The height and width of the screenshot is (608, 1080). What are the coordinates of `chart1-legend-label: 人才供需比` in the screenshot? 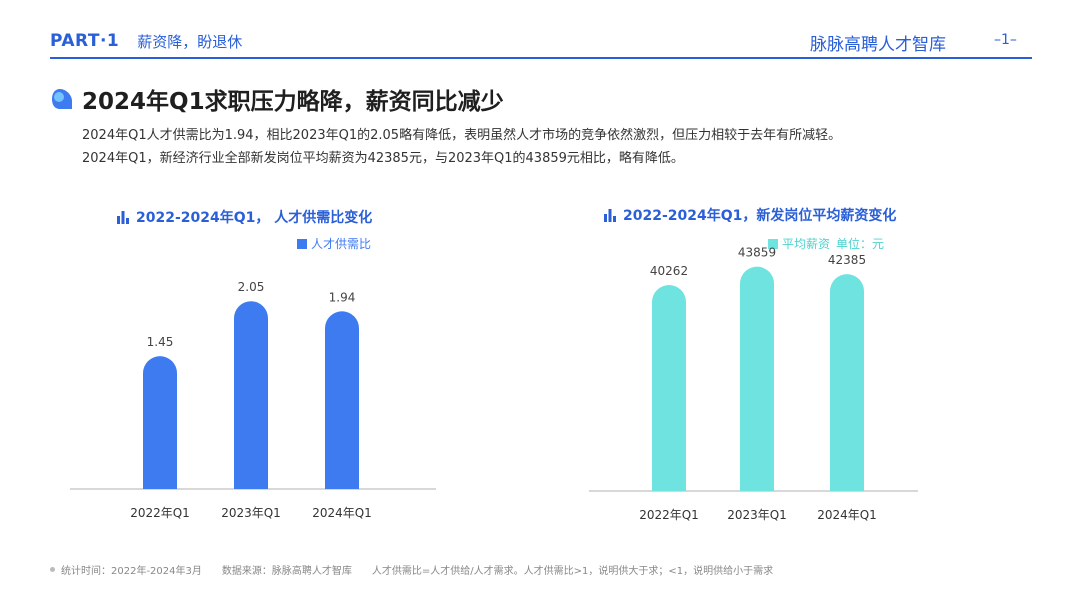 It's located at (341, 244).